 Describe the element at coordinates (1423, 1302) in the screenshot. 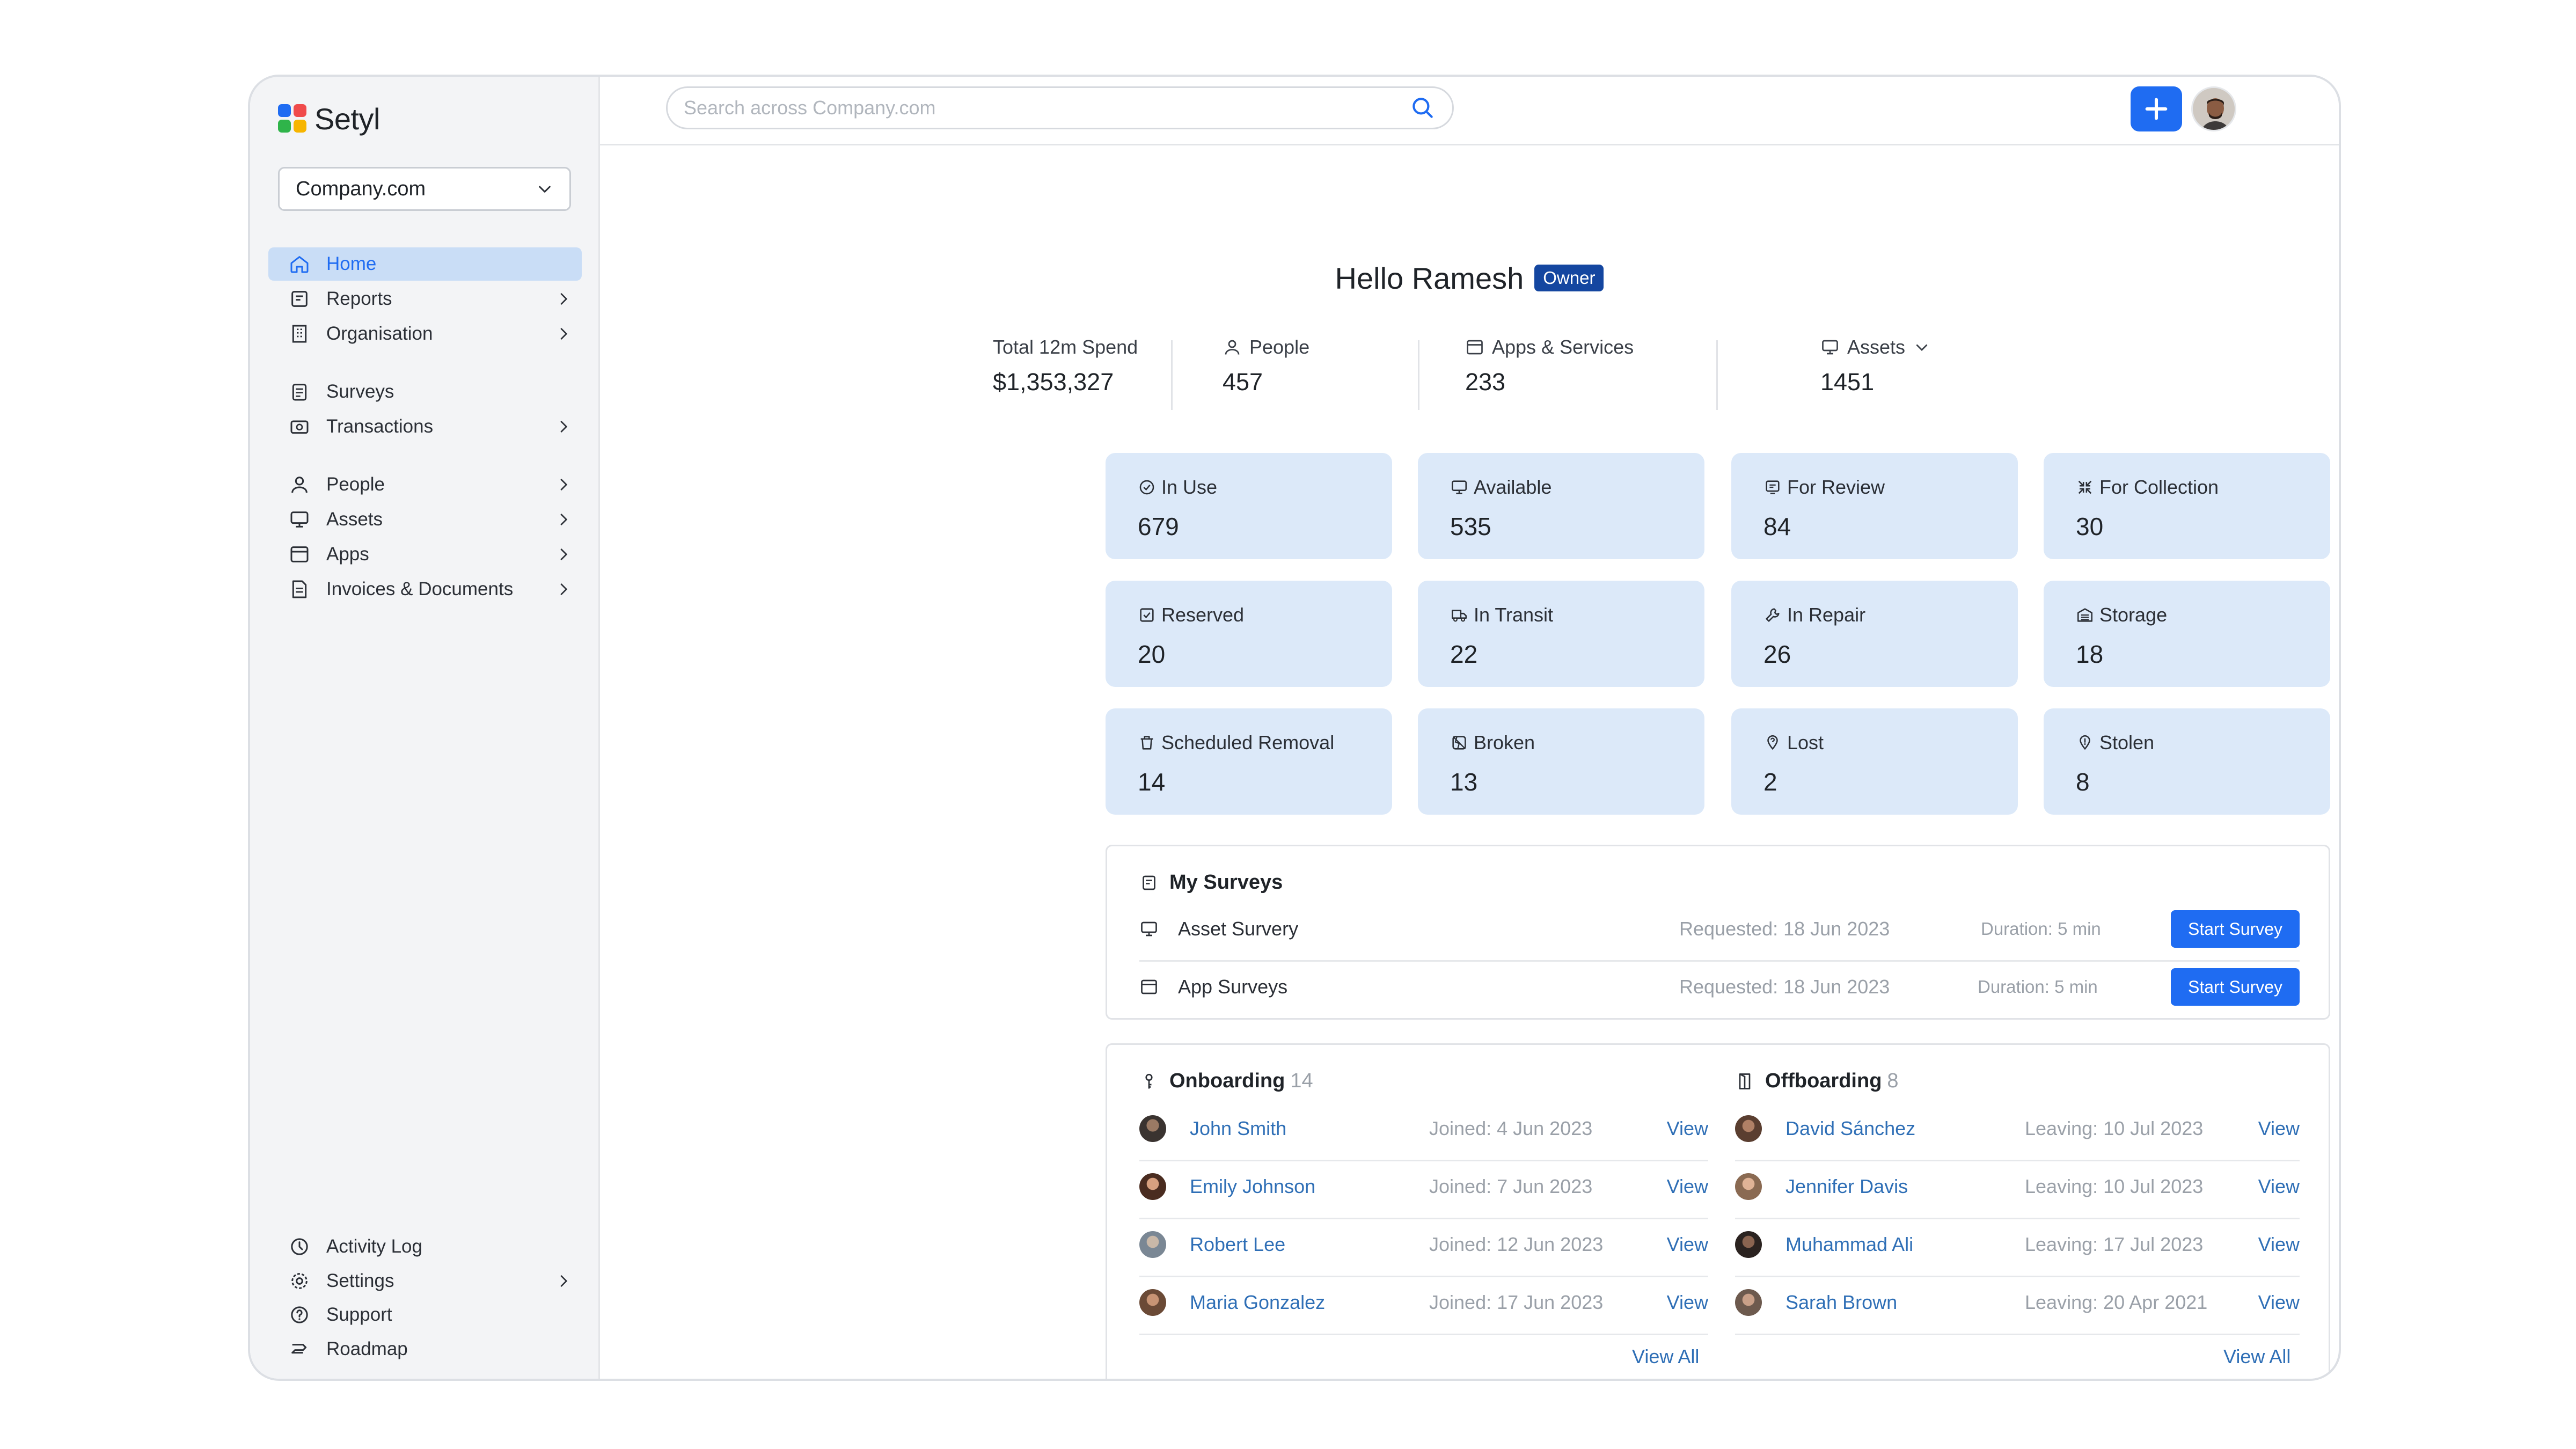

I see `onboarding-row: Maria Gonzalez Joined: 17 Jun 2023 View` at that location.